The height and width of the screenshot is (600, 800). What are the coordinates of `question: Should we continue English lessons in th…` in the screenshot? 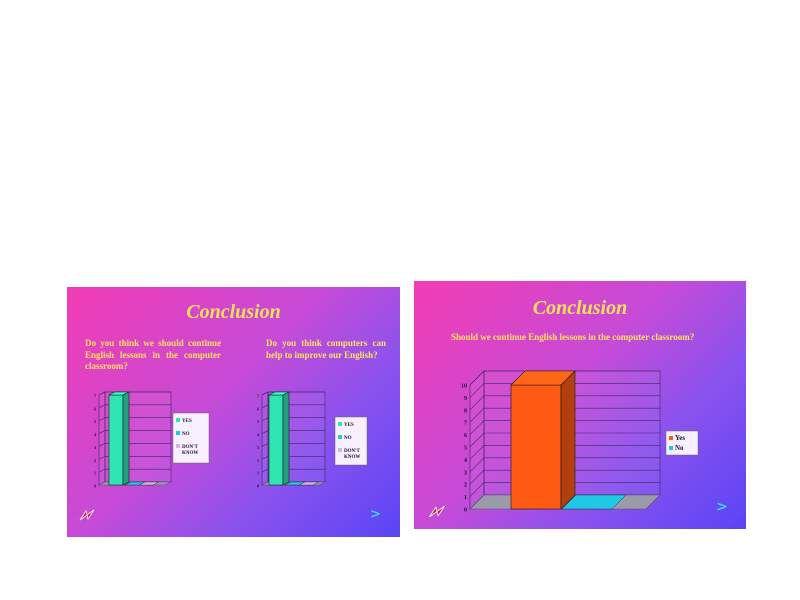 It's located at (573, 337).